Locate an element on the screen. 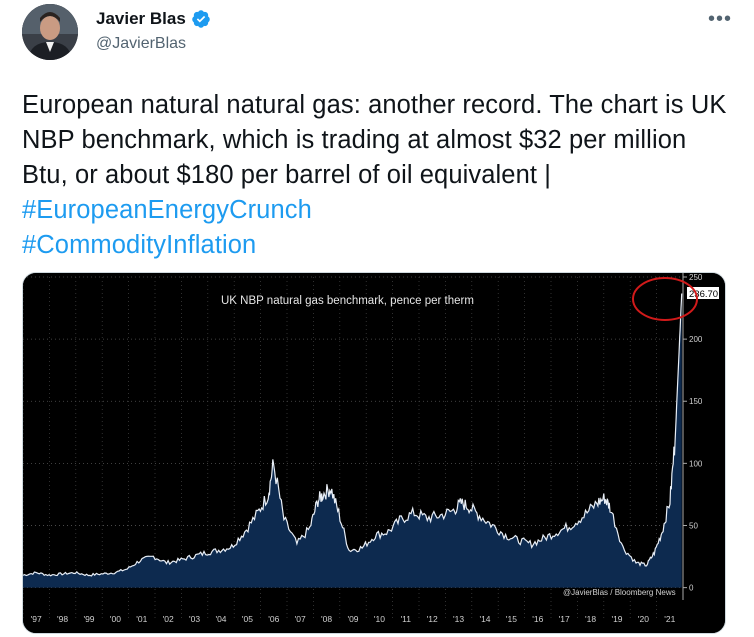 This screenshot has width=754, height=637. author-name: Javier Blas is located at coordinates (153, 19).